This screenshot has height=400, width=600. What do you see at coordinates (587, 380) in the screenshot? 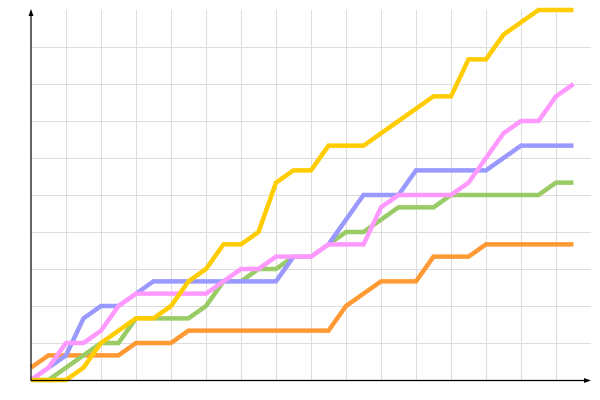
I see `x-axis-arrow-icon` at bounding box center [587, 380].